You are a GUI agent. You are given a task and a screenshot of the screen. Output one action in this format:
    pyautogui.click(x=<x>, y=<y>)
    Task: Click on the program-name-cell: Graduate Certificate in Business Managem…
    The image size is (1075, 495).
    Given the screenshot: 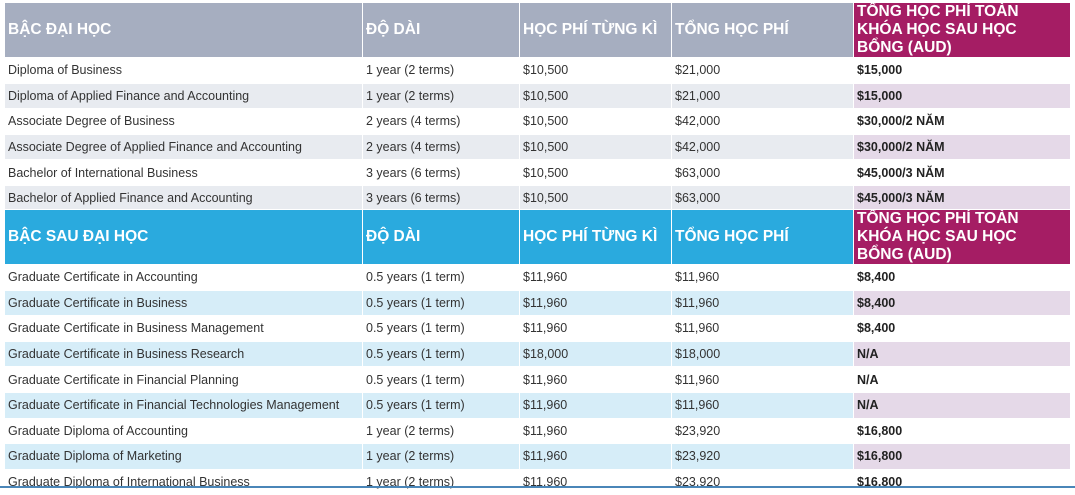 What is the action you would take?
    pyautogui.click(x=183, y=328)
    